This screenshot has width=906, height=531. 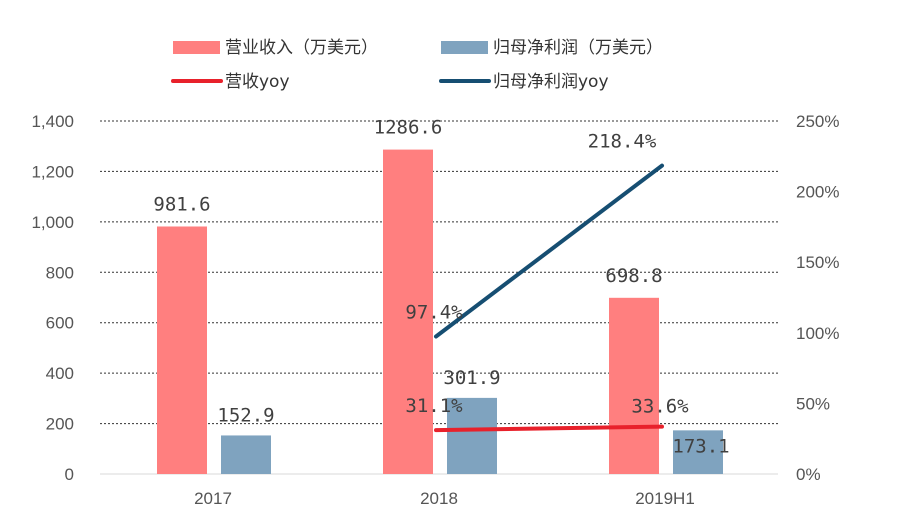 What do you see at coordinates (60, 424) in the screenshot?
I see `left-tick-label: 200` at bounding box center [60, 424].